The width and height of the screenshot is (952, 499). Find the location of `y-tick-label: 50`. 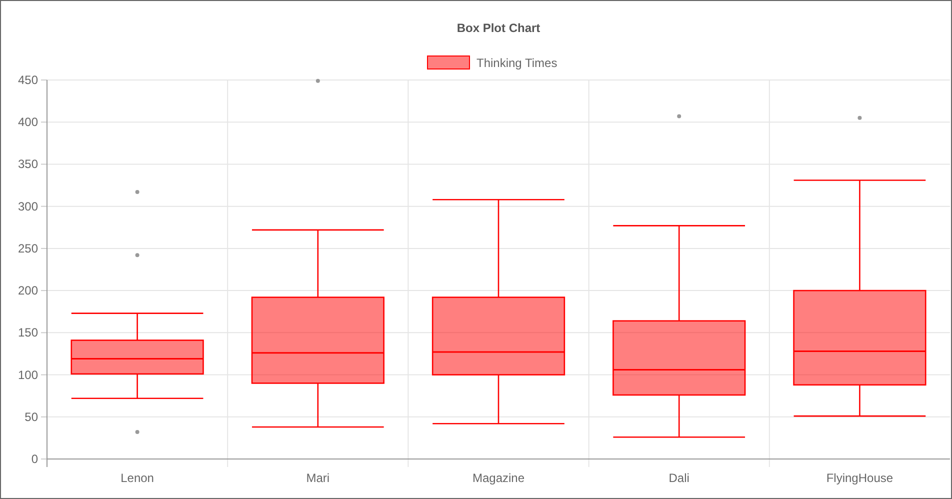

y-tick-label: 50 is located at coordinates (31, 417).